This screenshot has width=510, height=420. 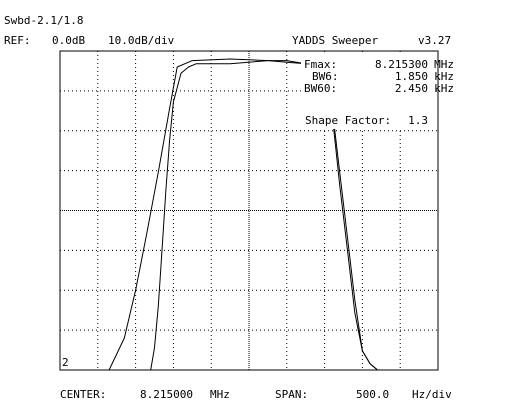 I want to click on span-value: 500.0, so click(x=373, y=394).